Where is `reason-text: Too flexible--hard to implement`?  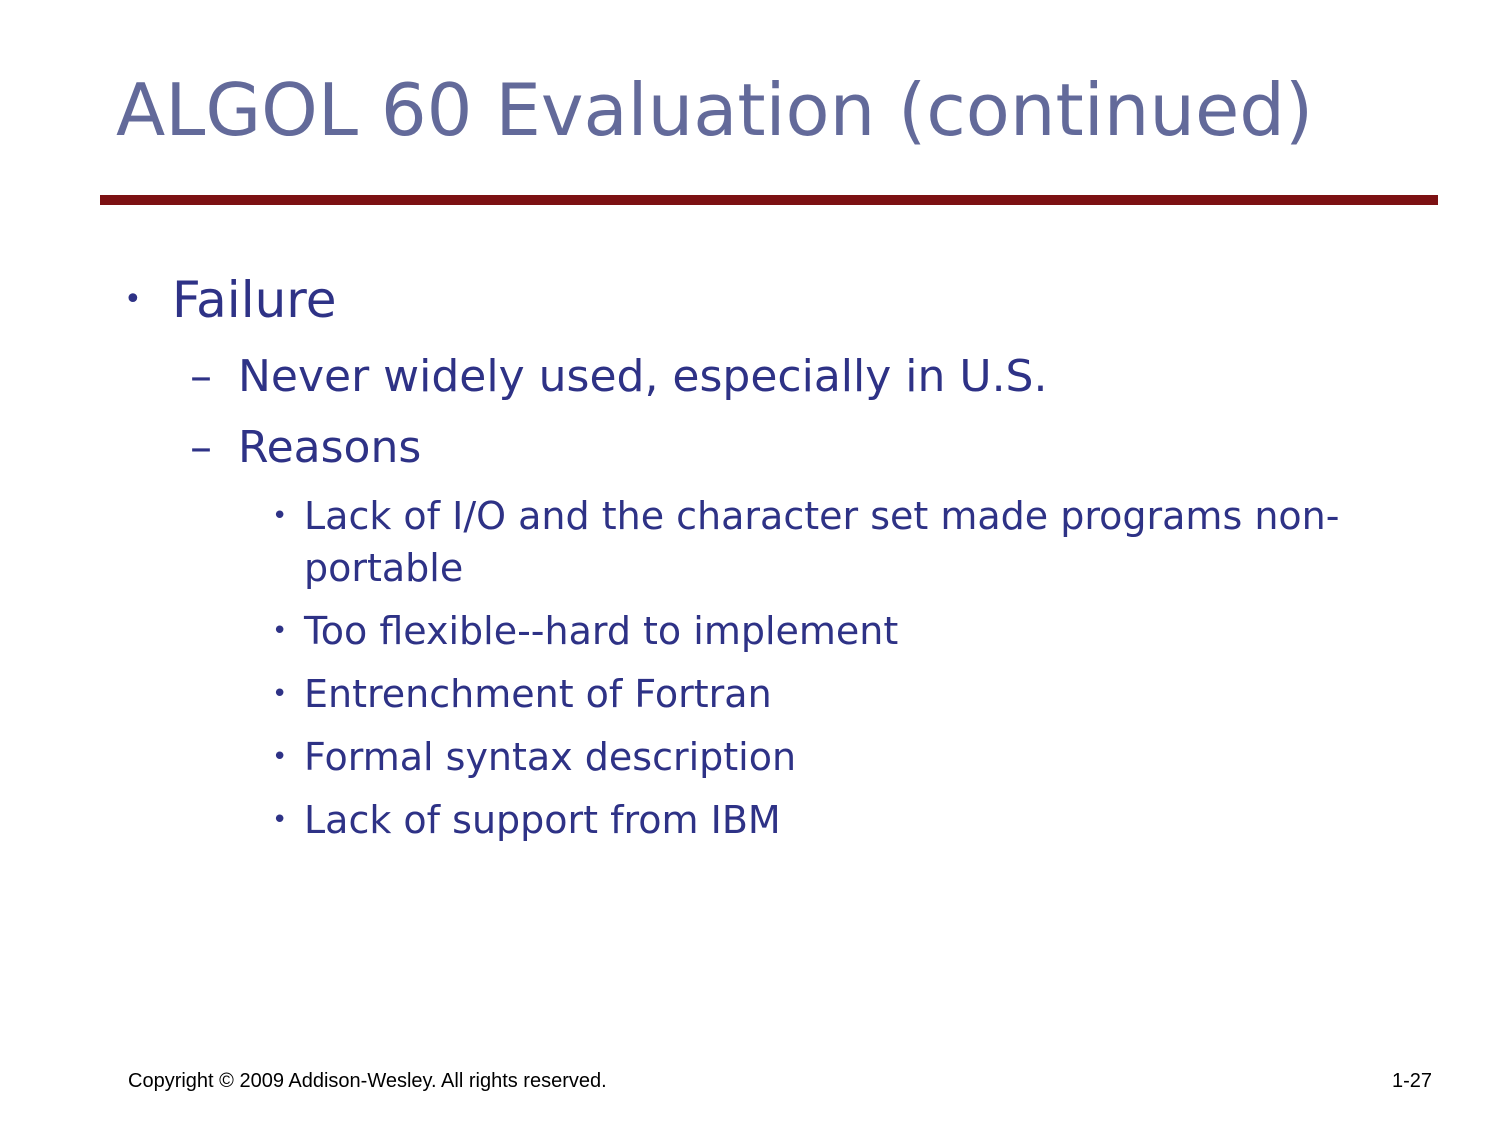
reason-text: Too flexible--hard to implement is located at coordinates (601, 631).